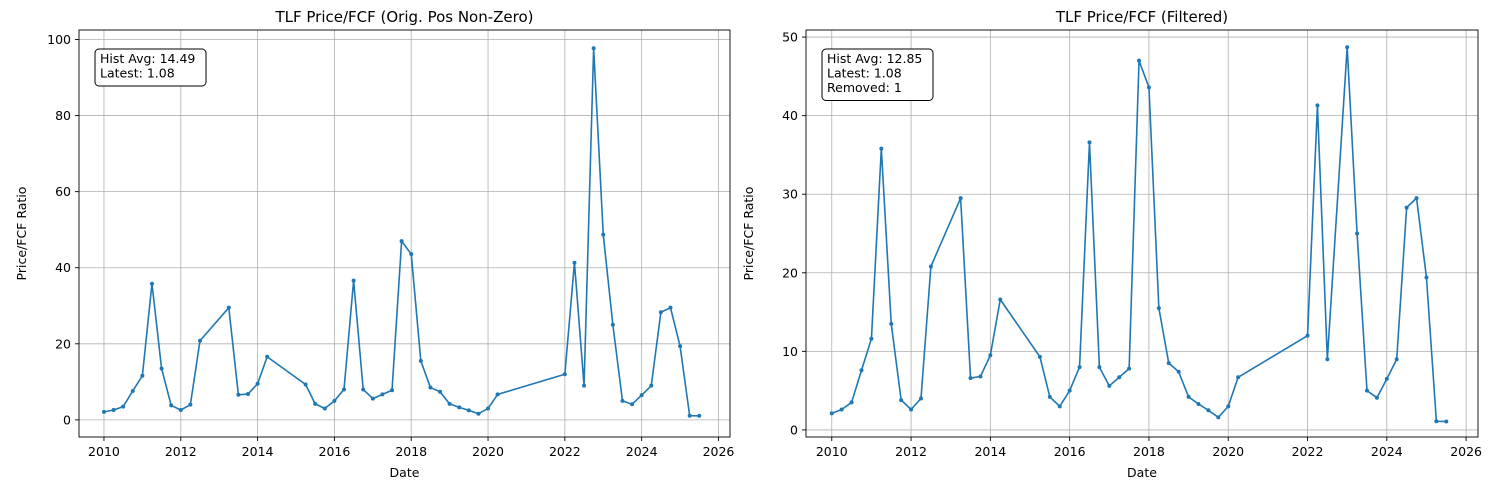 The height and width of the screenshot is (490, 1488). What do you see at coordinates (150, 67) in the screenshot?
I see `annotation-box` at bounding box center [150, 67].